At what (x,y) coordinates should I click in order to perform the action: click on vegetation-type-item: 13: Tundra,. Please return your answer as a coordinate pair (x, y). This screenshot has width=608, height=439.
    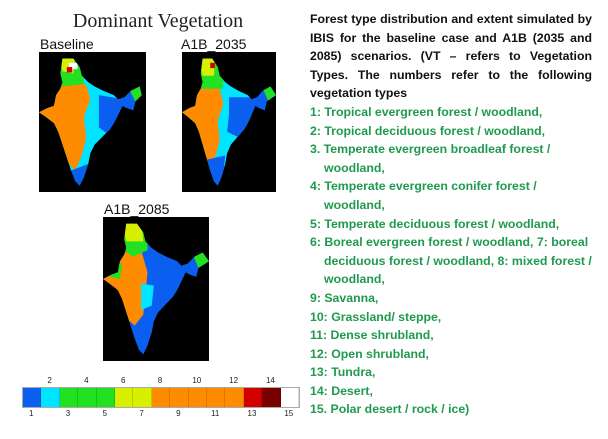
    Looking at the image, I should click on (343, 372).